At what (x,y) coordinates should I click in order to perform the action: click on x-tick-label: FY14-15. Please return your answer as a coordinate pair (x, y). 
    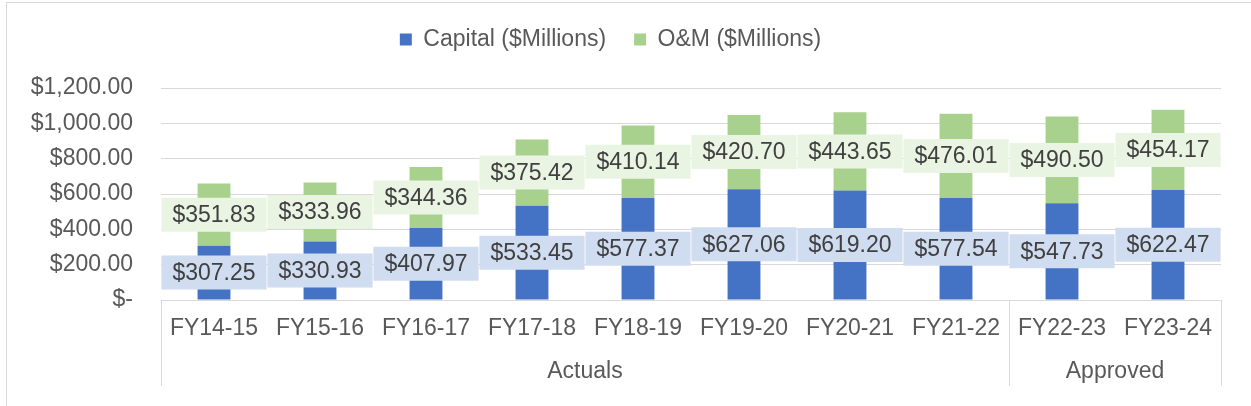
    Looking at the image, I should click on (214, 327).